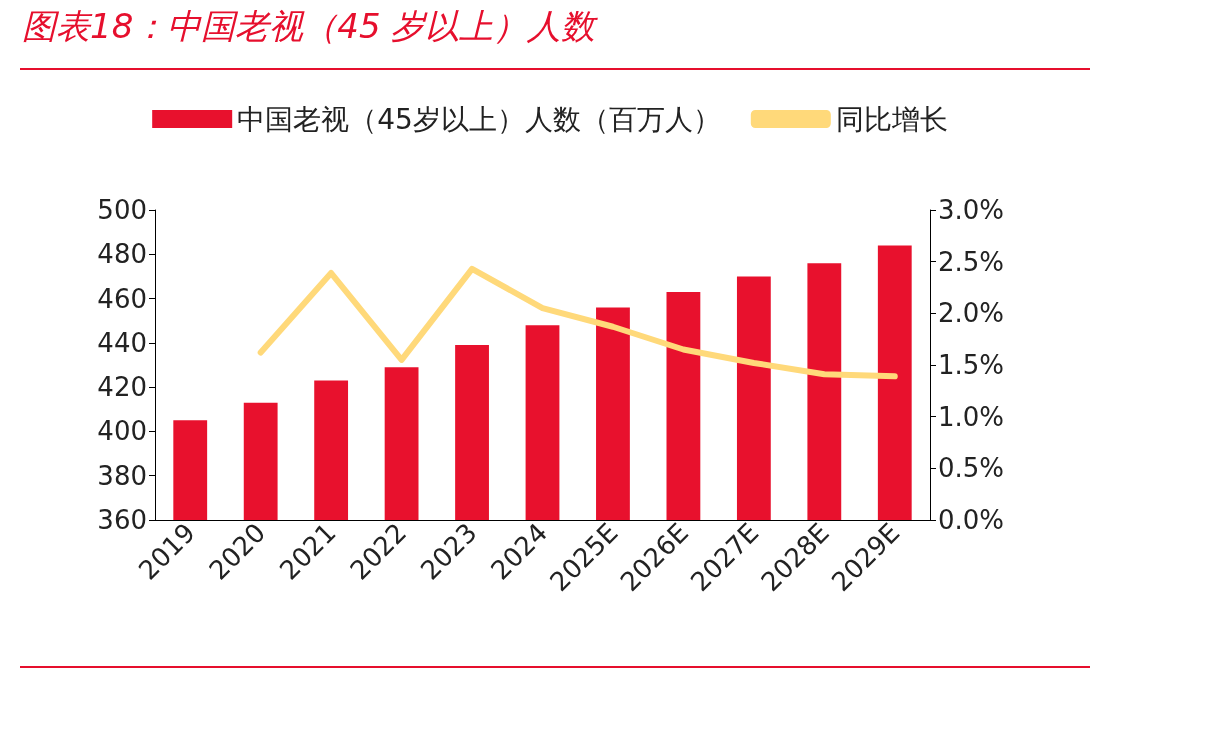  I want to click on y-tick-label: 440, so click(122, 342).